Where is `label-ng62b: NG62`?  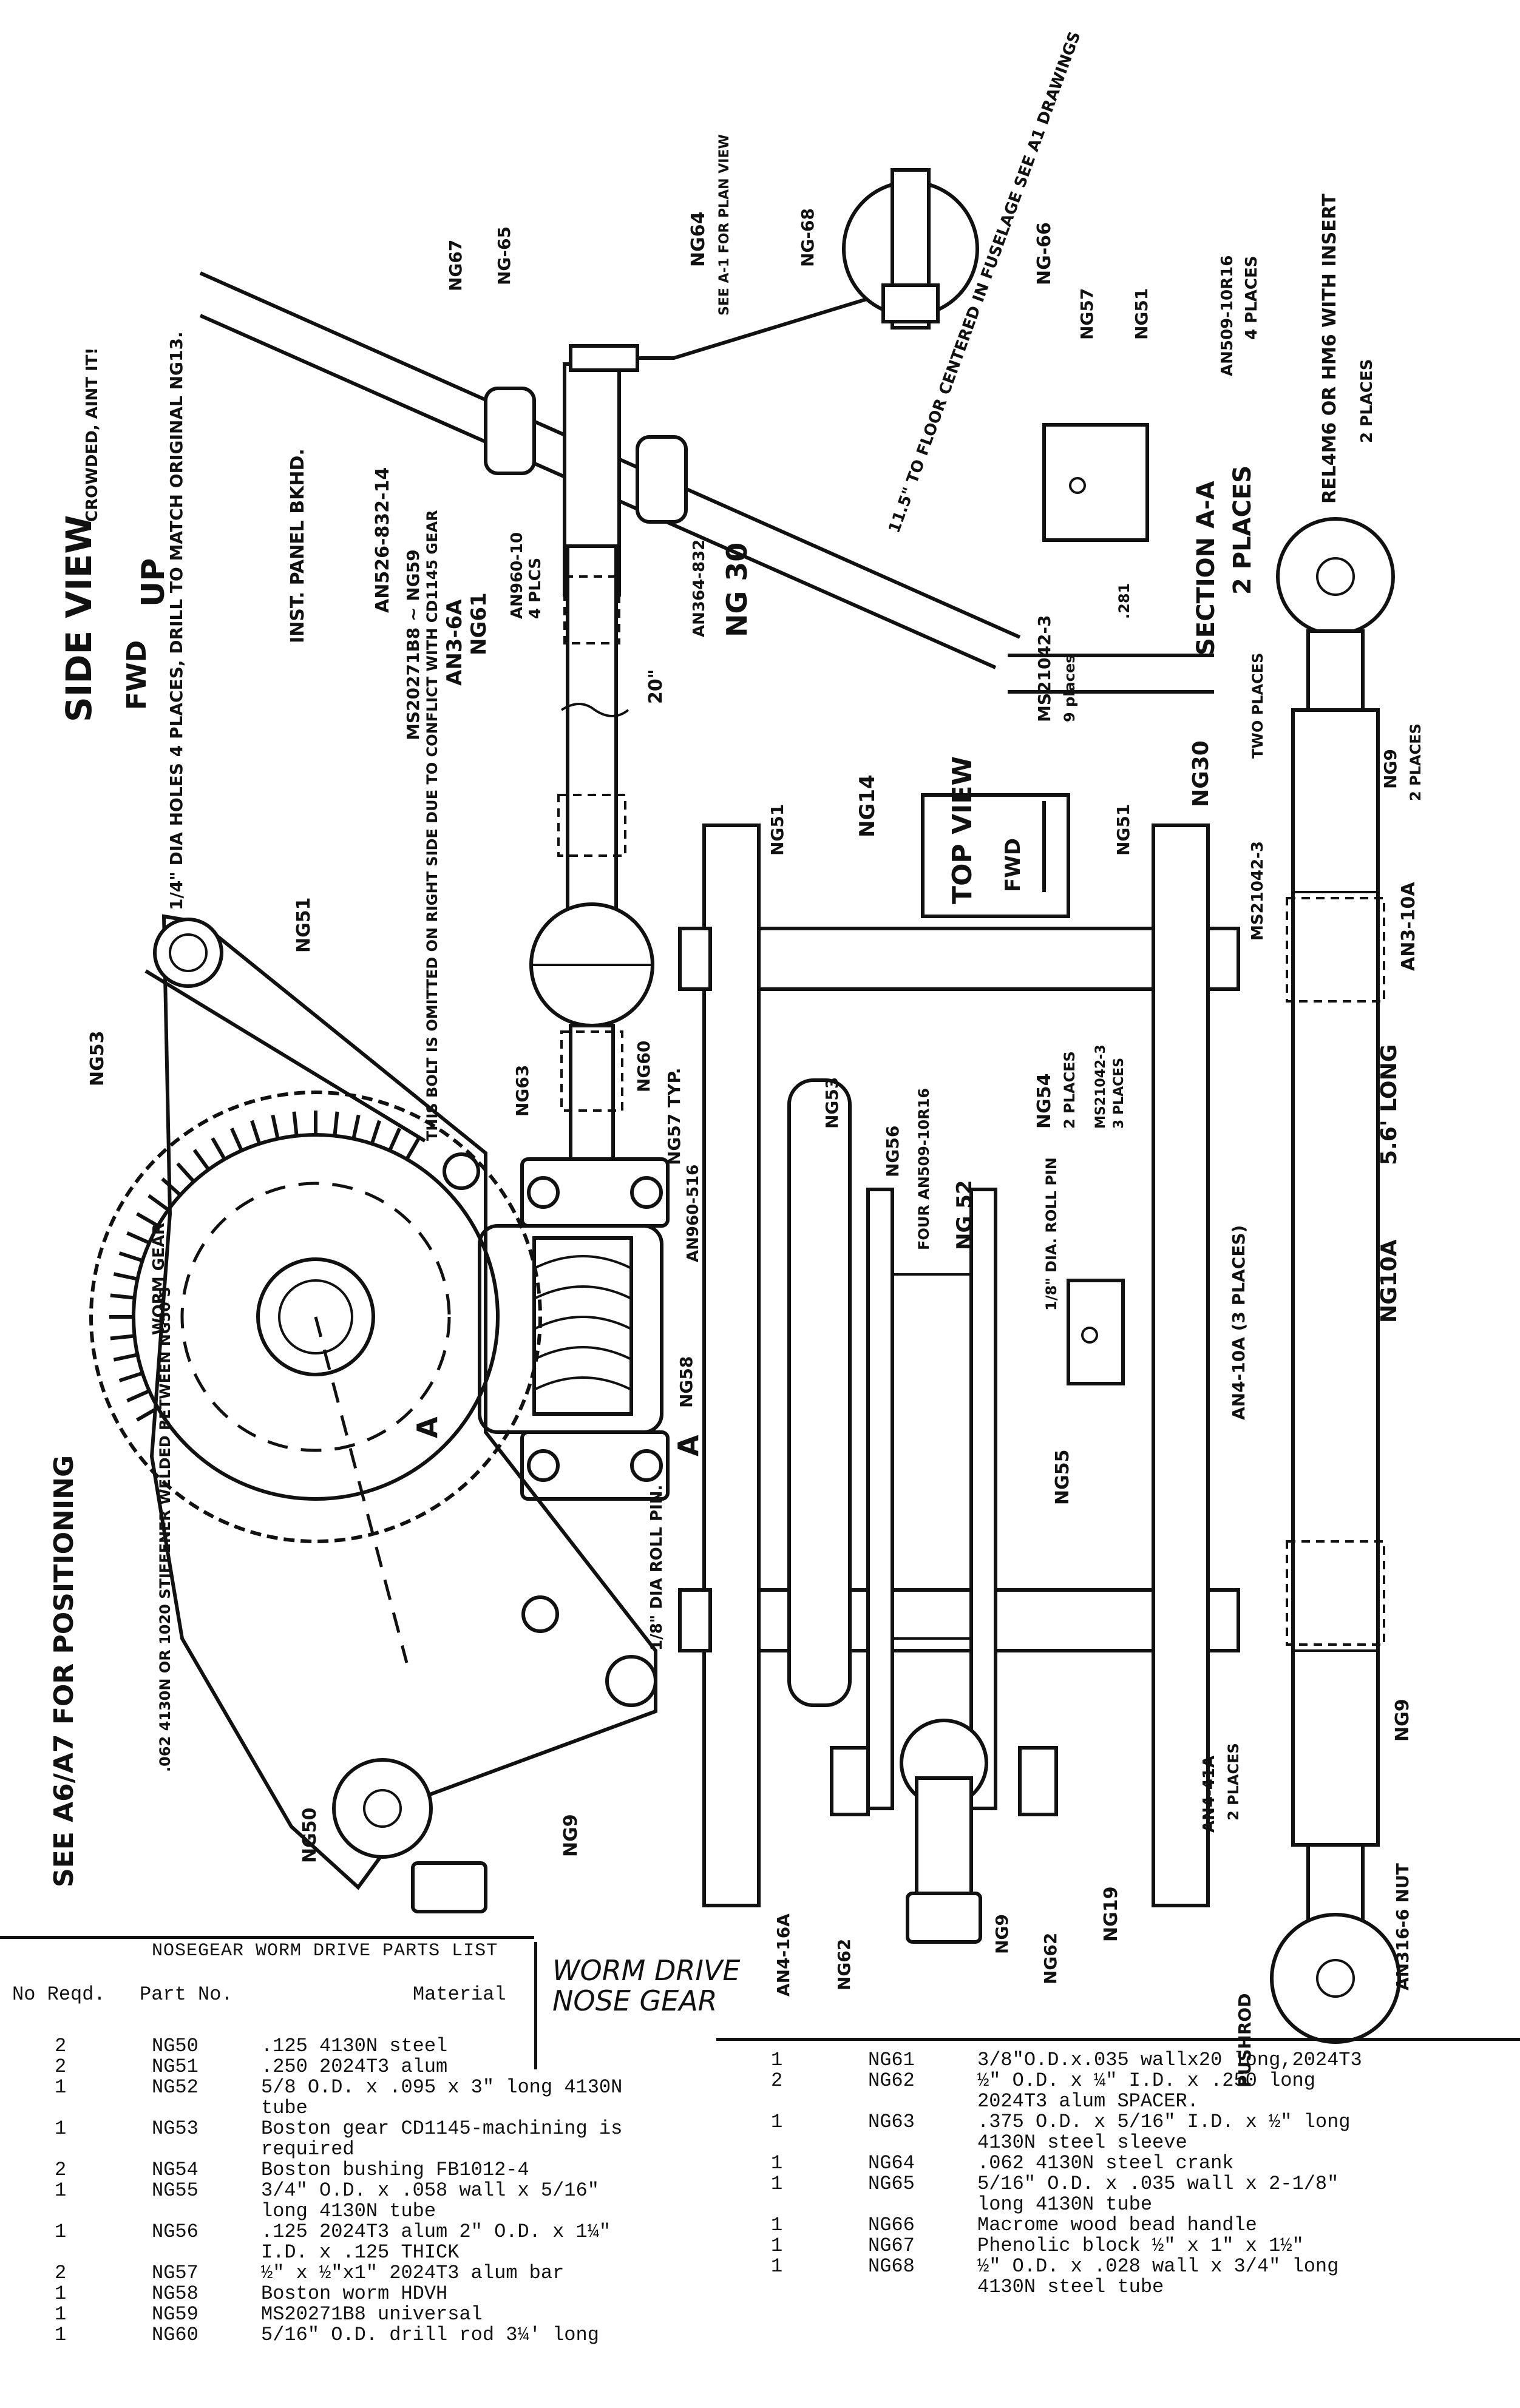
label-ng62b: NG62 is located at coordinates (1050, 1958).